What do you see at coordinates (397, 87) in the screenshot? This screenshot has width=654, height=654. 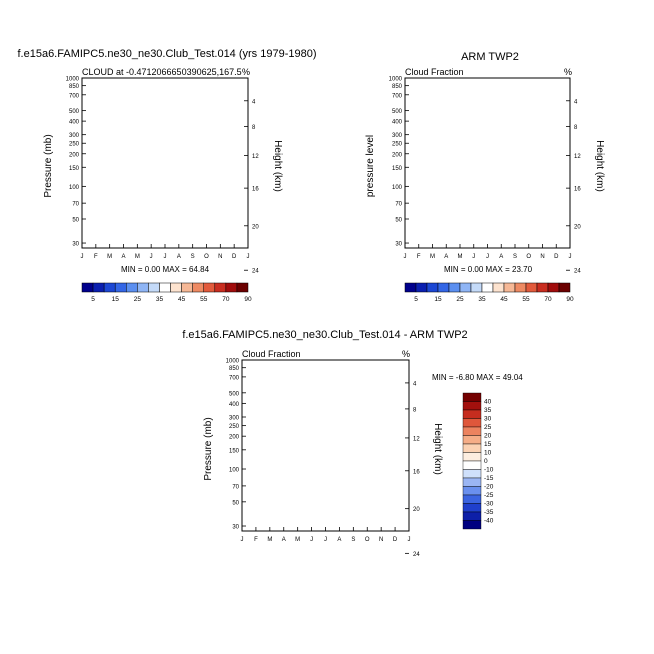 I see `pressure-tick-label: 850` at bounding box center [397, 87].